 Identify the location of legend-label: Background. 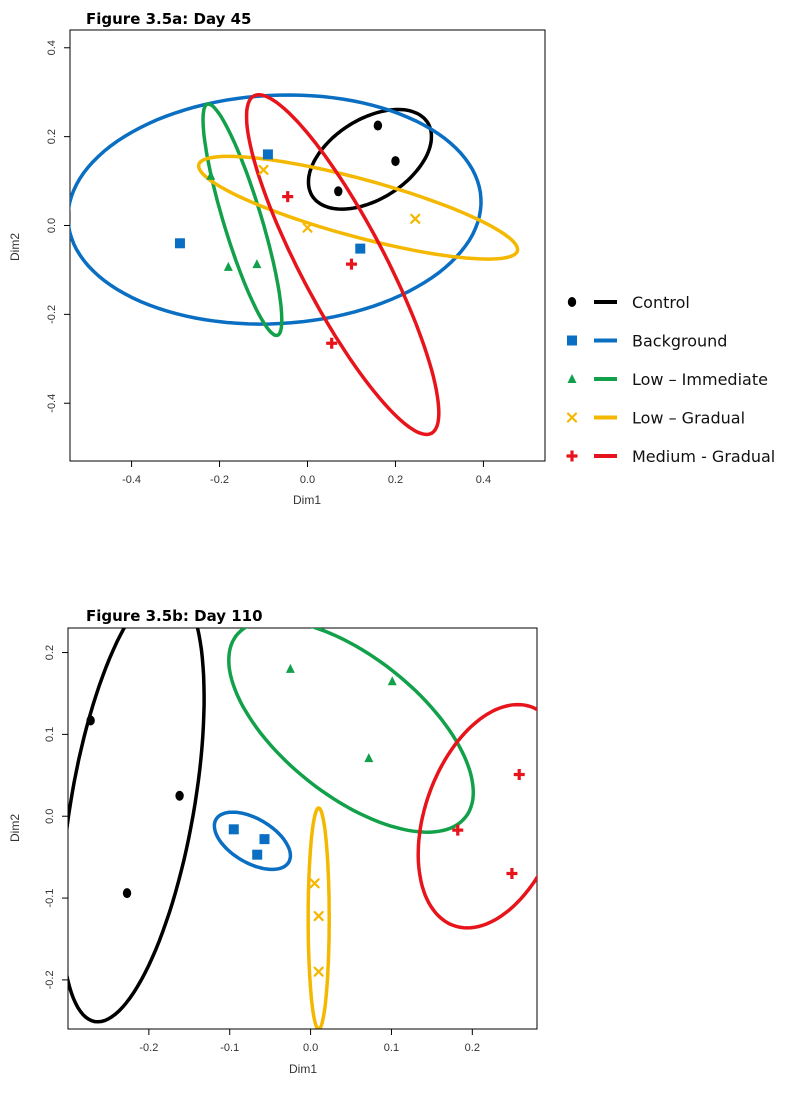
(679, 341).